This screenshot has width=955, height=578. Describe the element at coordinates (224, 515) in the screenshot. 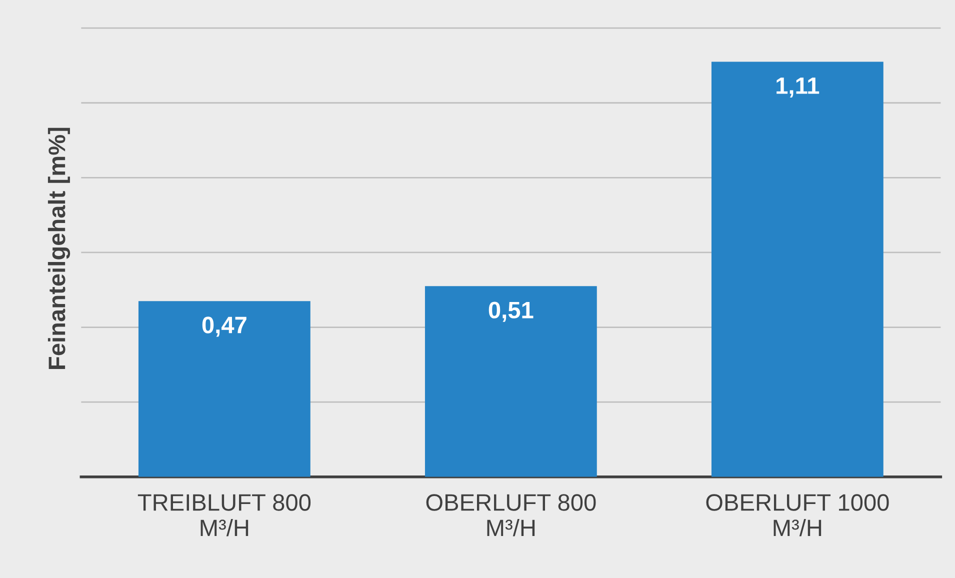

I see `x-tick-label: TREIBLUFT 800 M³/H` at that location.